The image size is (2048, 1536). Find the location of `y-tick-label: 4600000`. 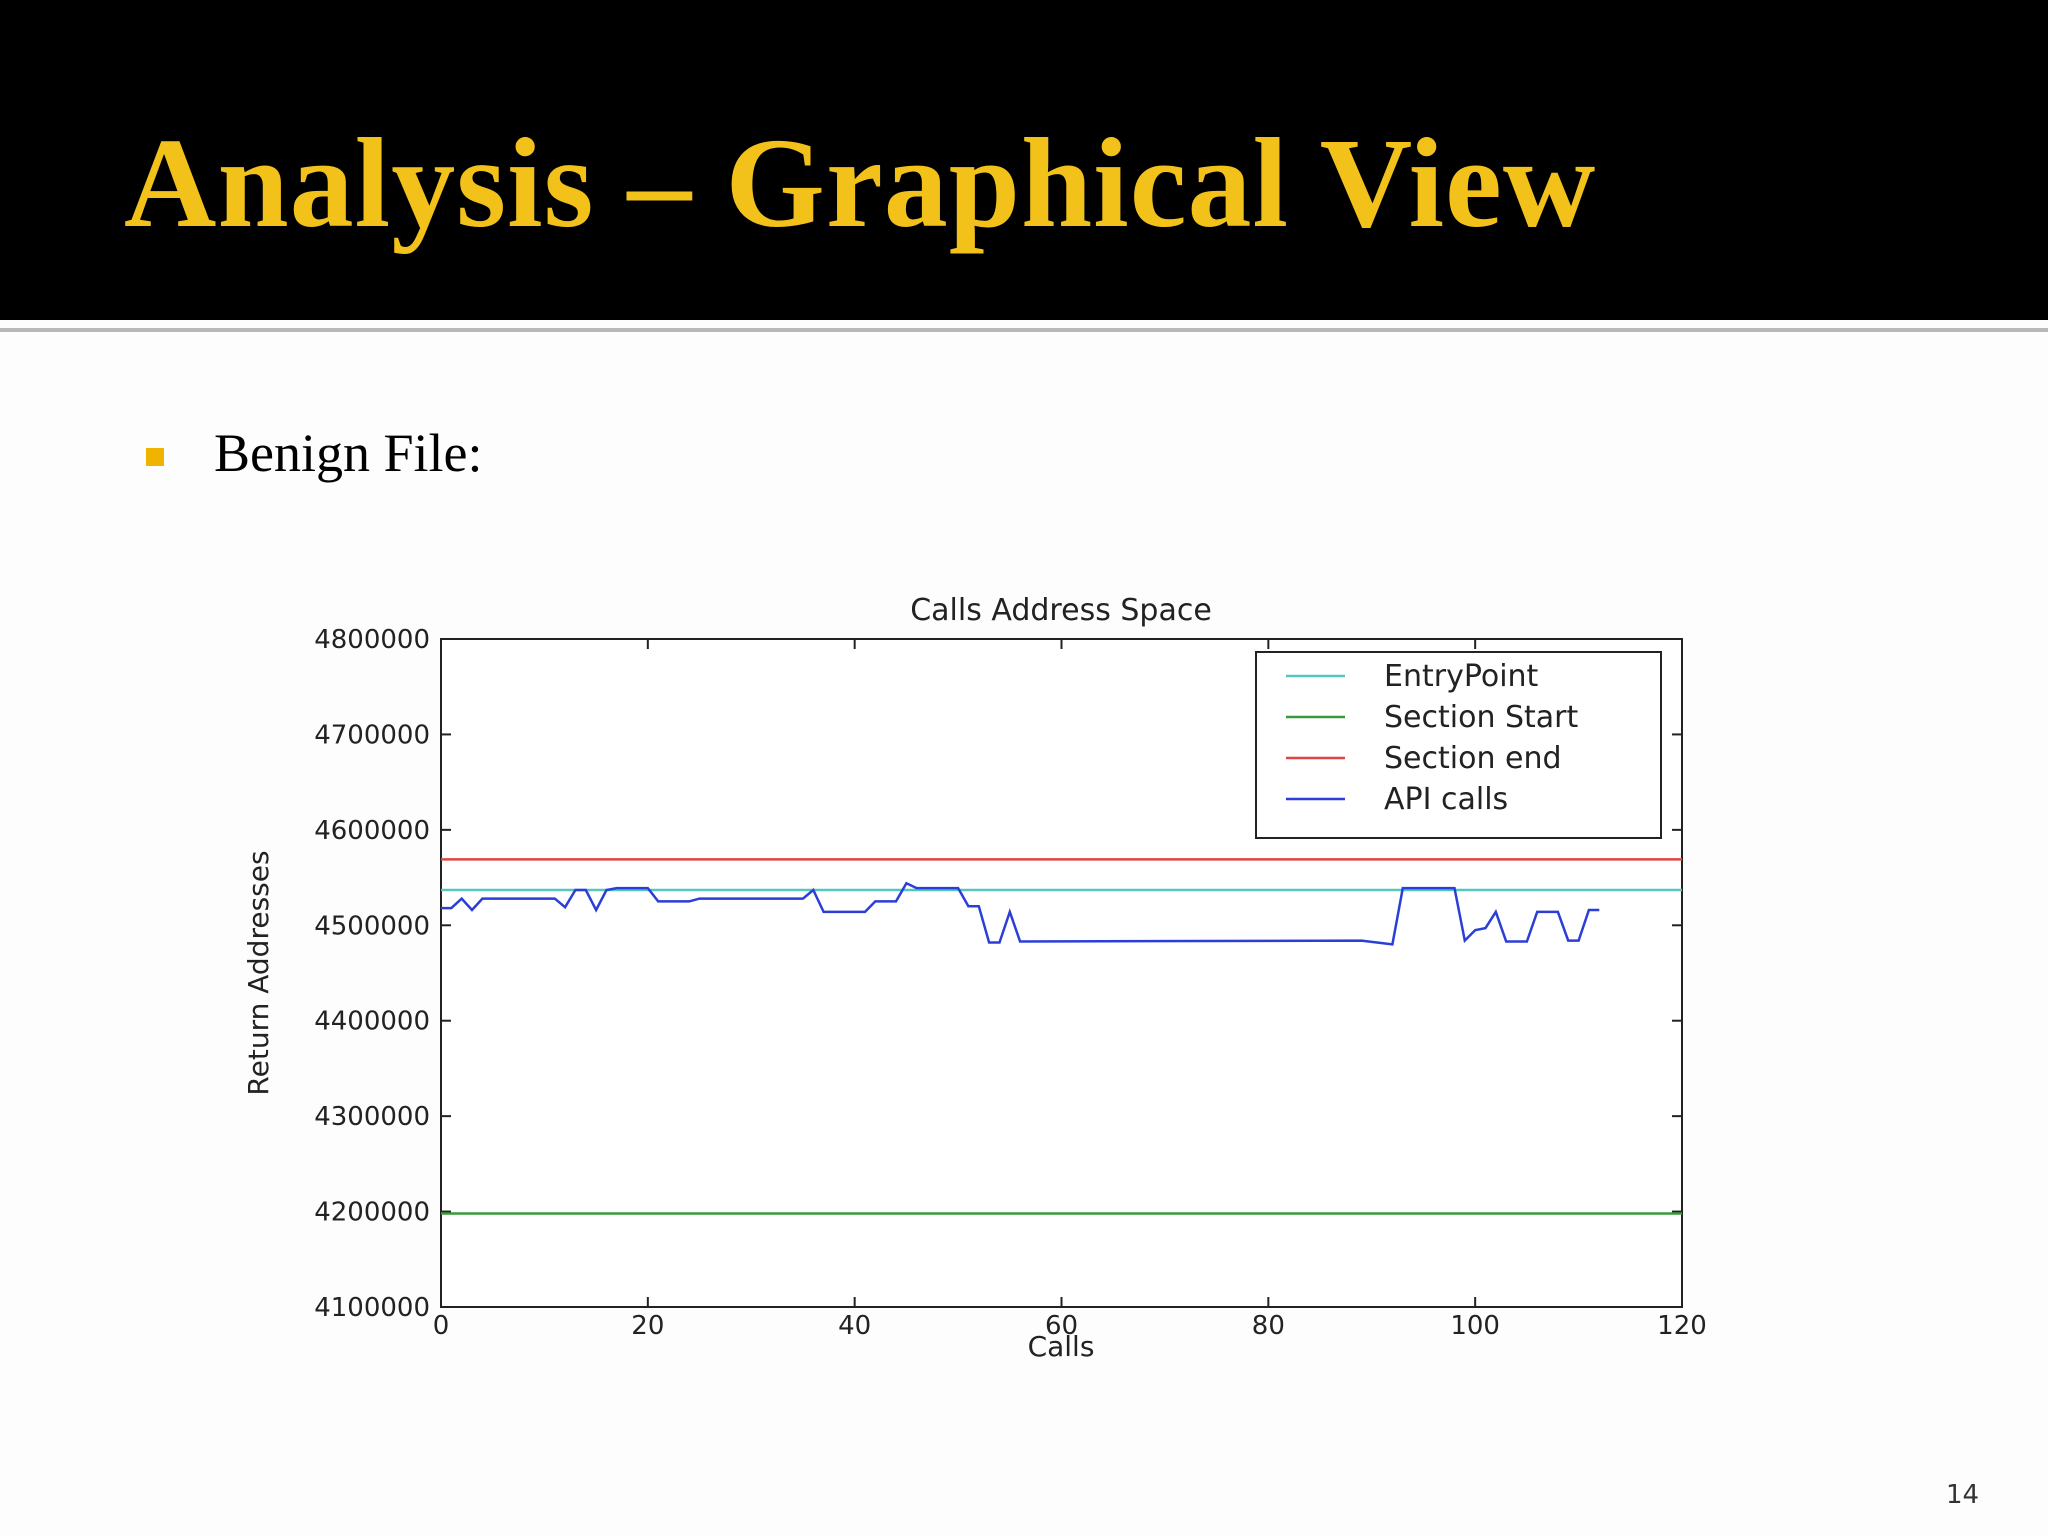

y-tick-label: 4600000 is located at coordinates (372, 831).